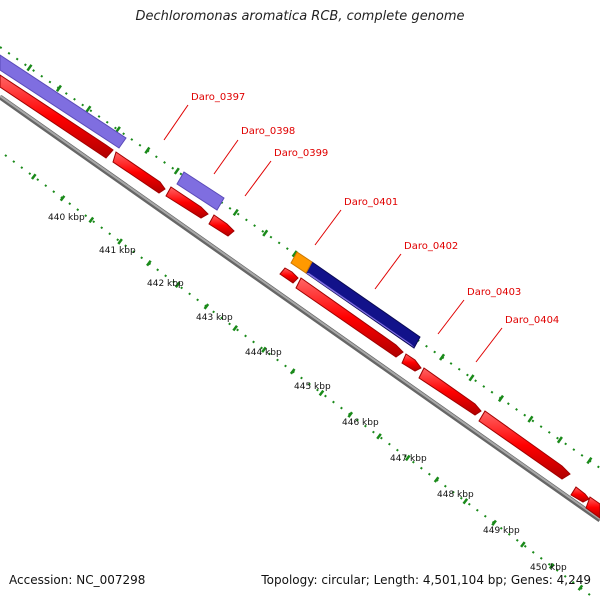 Image resolution: width=600 pixels, height=600 pixels. What do you see at coordinates (371, 202) in the screenshot?
I see `gene-label: Daro_0401` at bounding box center [371, 202].